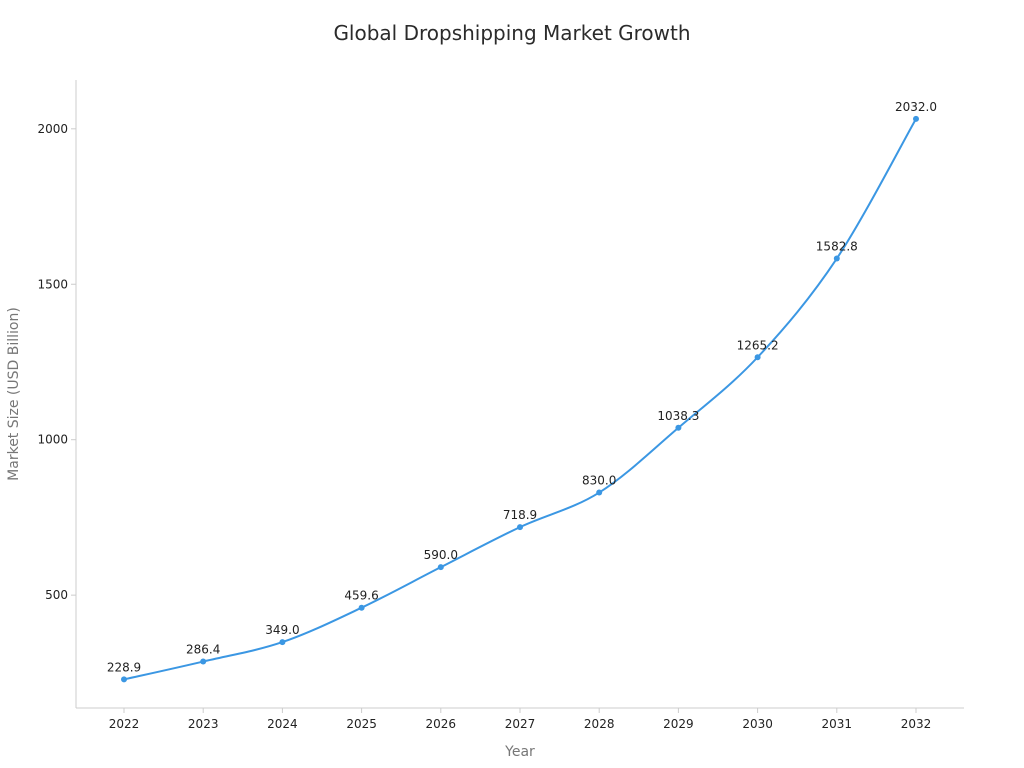 Image resolution: width=1024 pixels, height=768 pixels. What do you see at coordinates (282, 724) in the screenshot?
I see `x-tick-label: 2024` at bounding box center [282, 724].